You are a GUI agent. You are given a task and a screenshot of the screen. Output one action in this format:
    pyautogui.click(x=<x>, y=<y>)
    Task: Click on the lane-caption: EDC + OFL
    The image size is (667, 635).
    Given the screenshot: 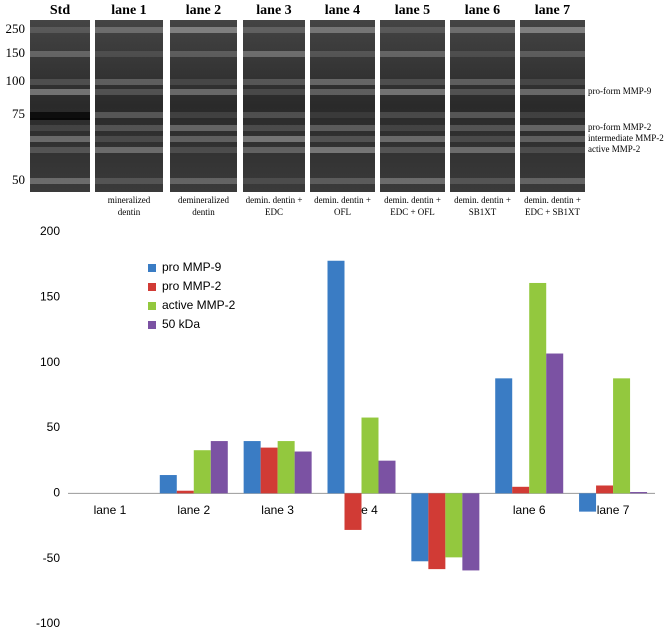 What is the action you would take?
    pyautogui.click(x=412, y=212)
    